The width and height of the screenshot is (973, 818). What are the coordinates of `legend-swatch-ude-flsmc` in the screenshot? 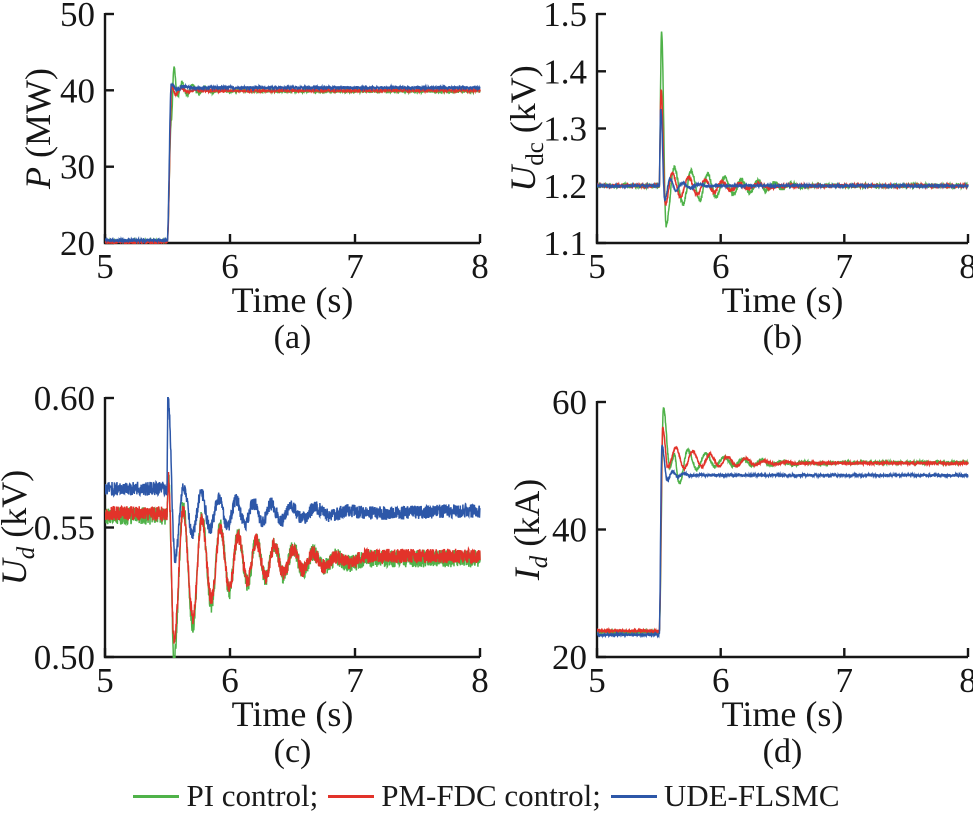 It's located at (633, 796).